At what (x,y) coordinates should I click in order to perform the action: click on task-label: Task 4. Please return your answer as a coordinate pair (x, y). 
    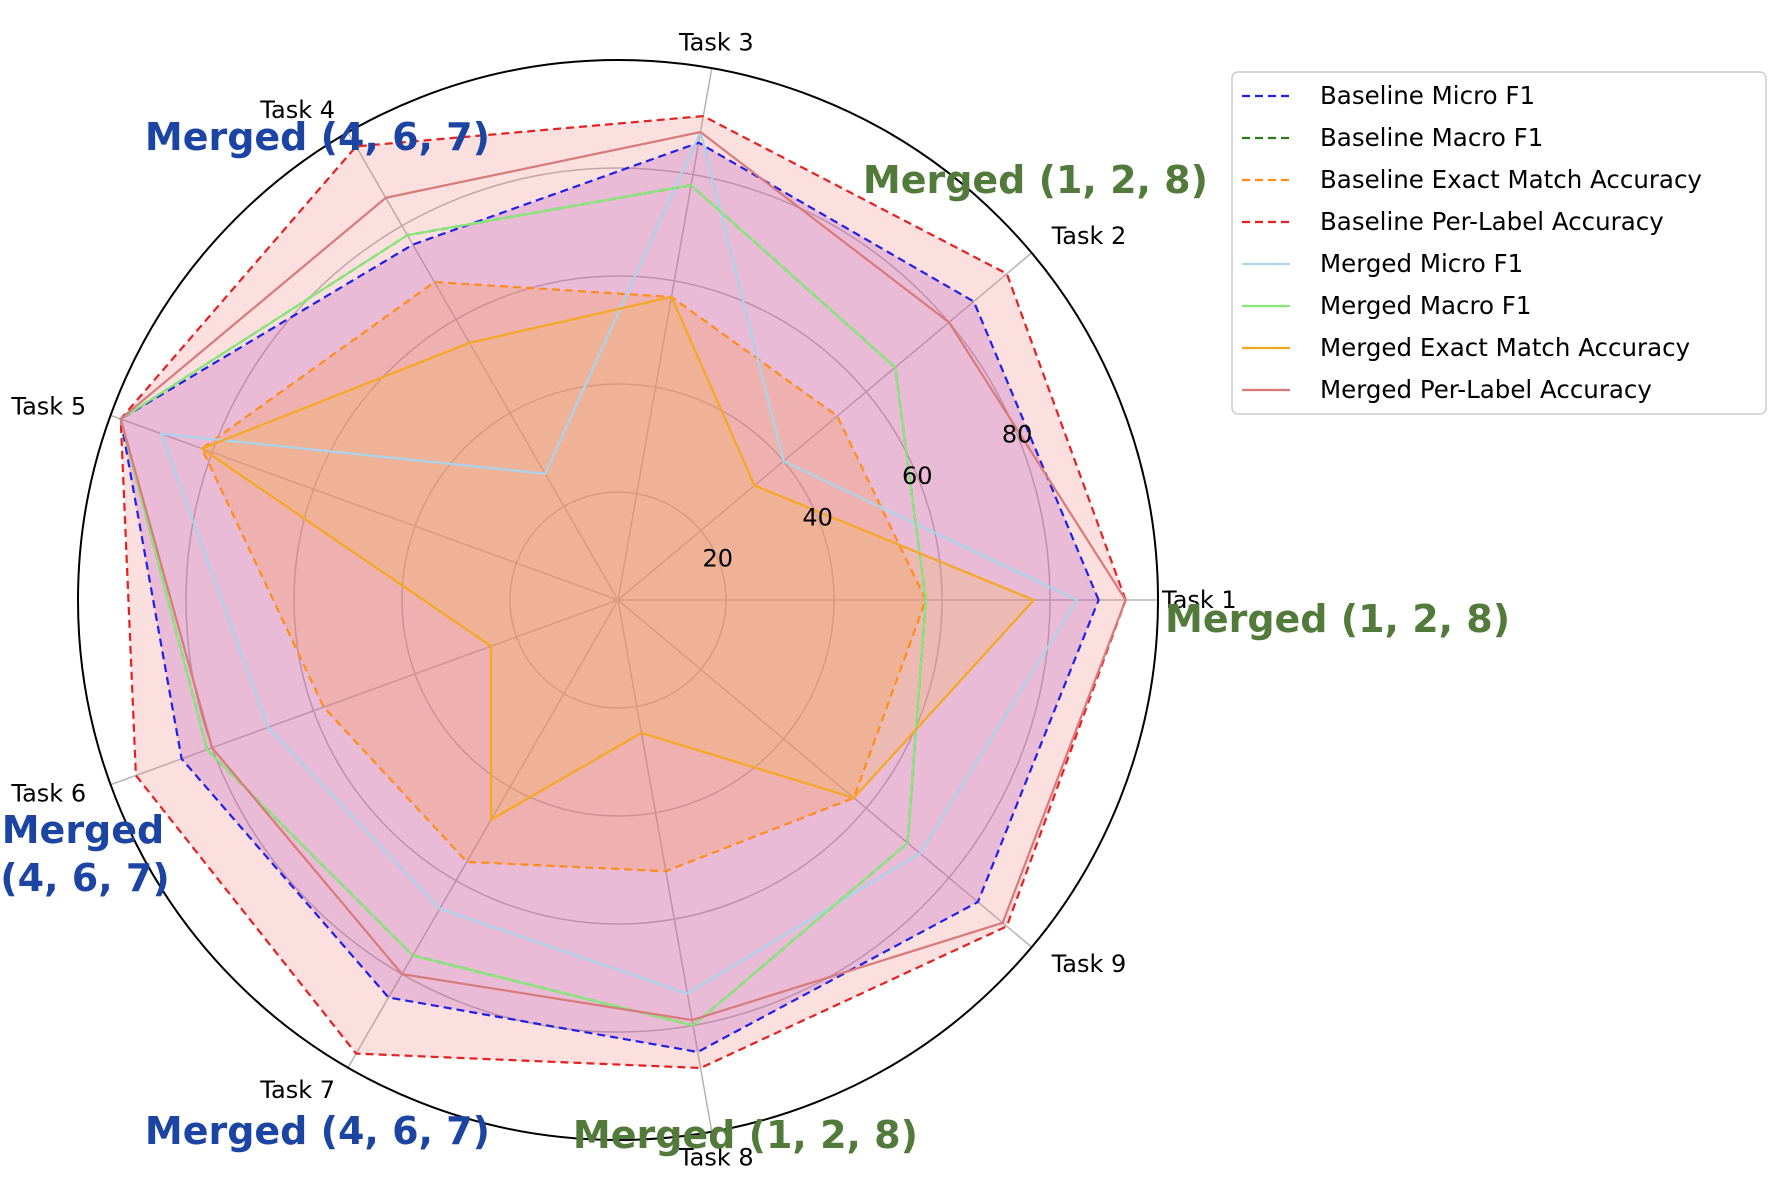
    Looking at the image, I should click on (297, 110).